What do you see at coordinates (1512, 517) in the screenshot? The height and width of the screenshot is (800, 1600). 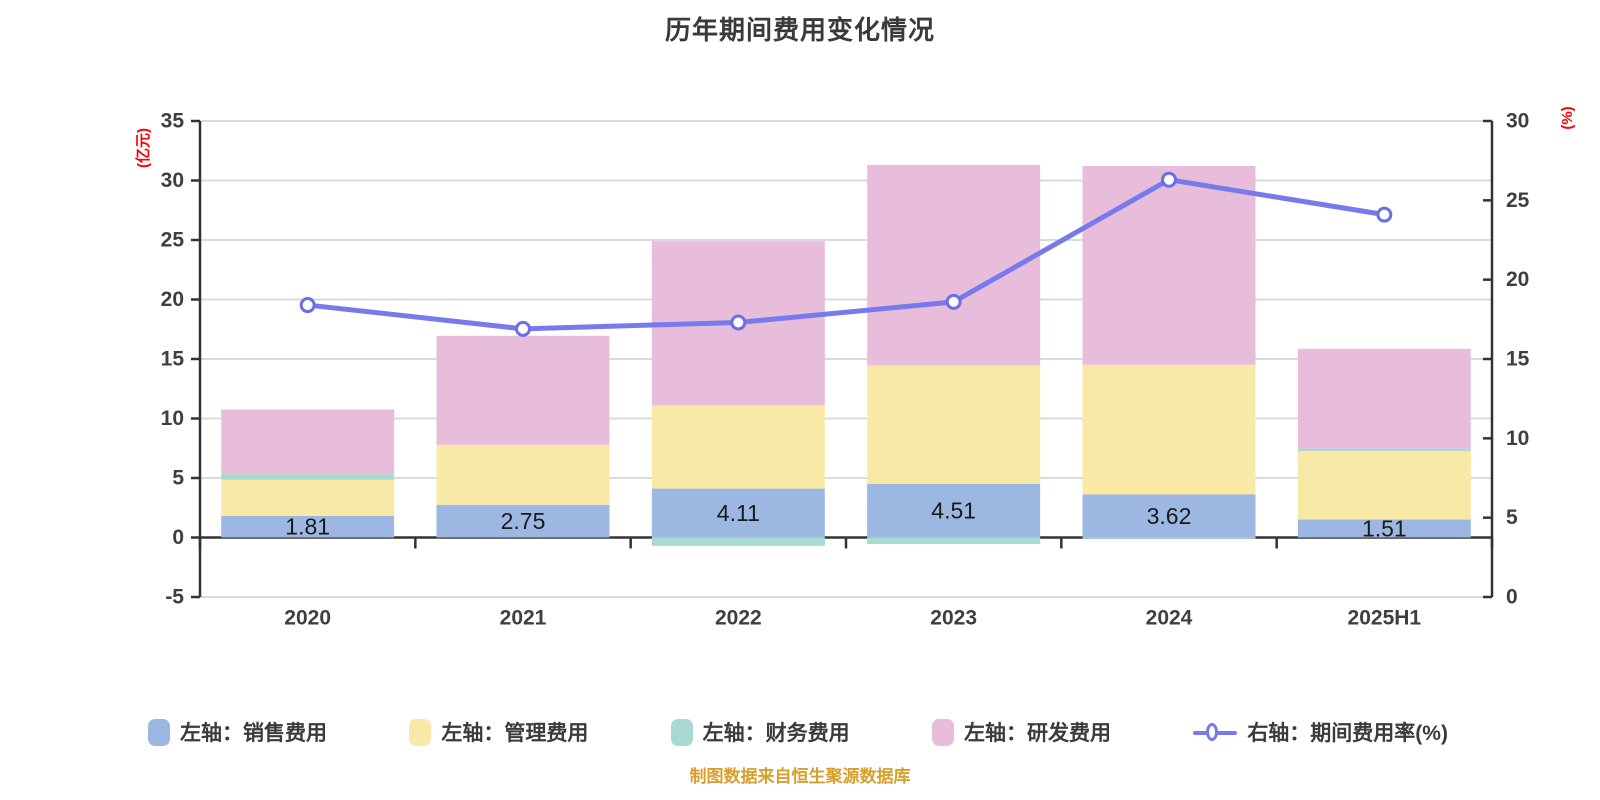 I see `right-axis-tick-label: 5` at bounding box center [1512, 517].